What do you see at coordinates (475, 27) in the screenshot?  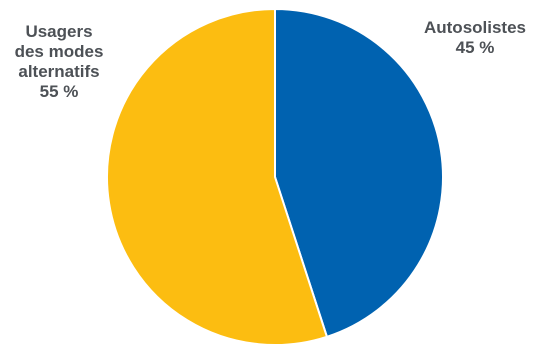 I see `slice-label-line: Autosolistes` at bounding box center [475, 27].